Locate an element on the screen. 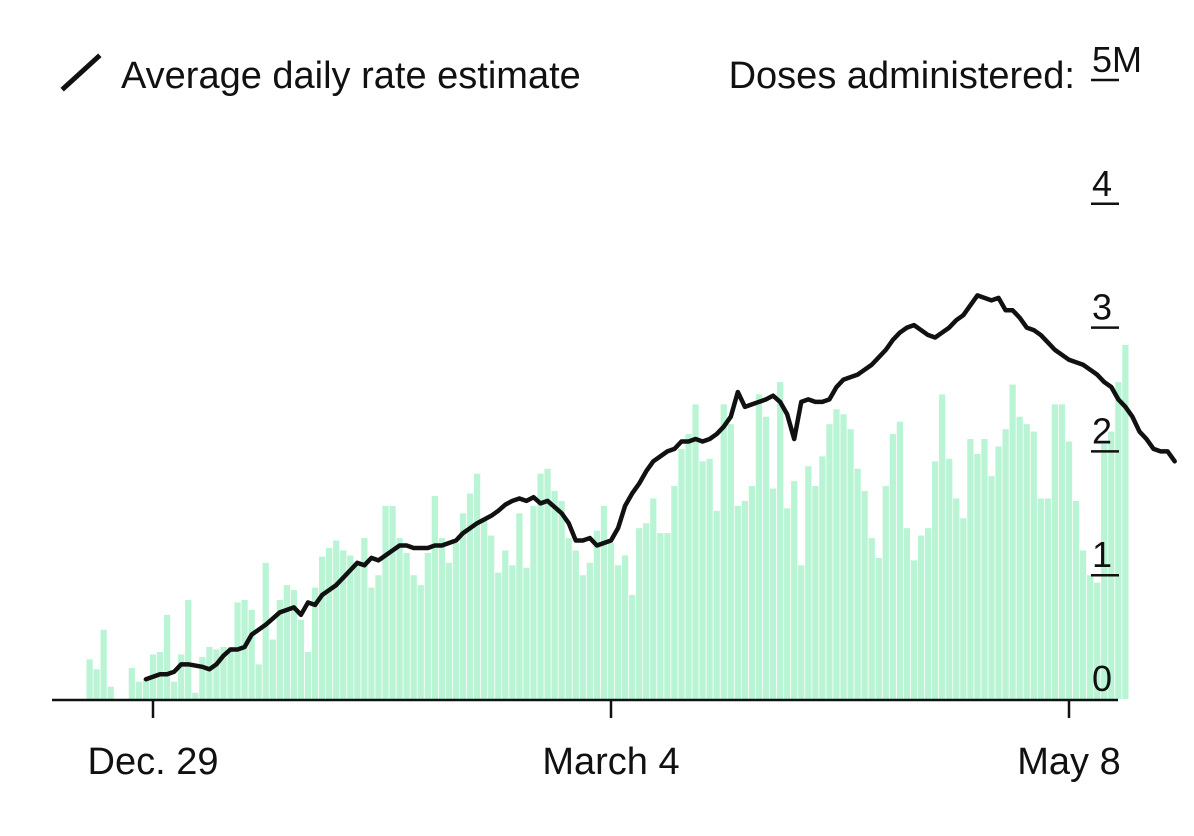 The height and width of the screenshot is (836, 1194). y-axis-ticks: 0 1 2 3 4 5 M is located at coordinates (1116, 369).